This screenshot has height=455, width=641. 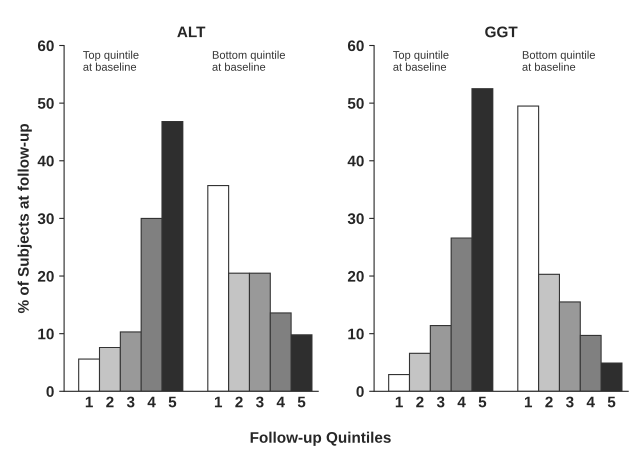 I want to click on chart-title: GGT, so click(x=501, y=32).